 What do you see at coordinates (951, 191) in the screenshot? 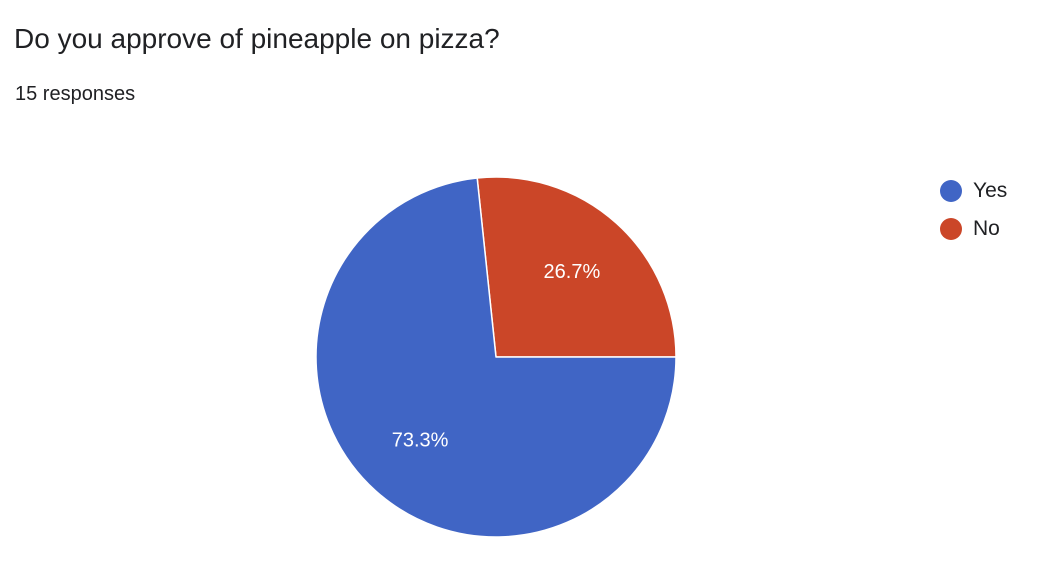
I see `legend-swatch-yes` at bounding box center [951, 191].